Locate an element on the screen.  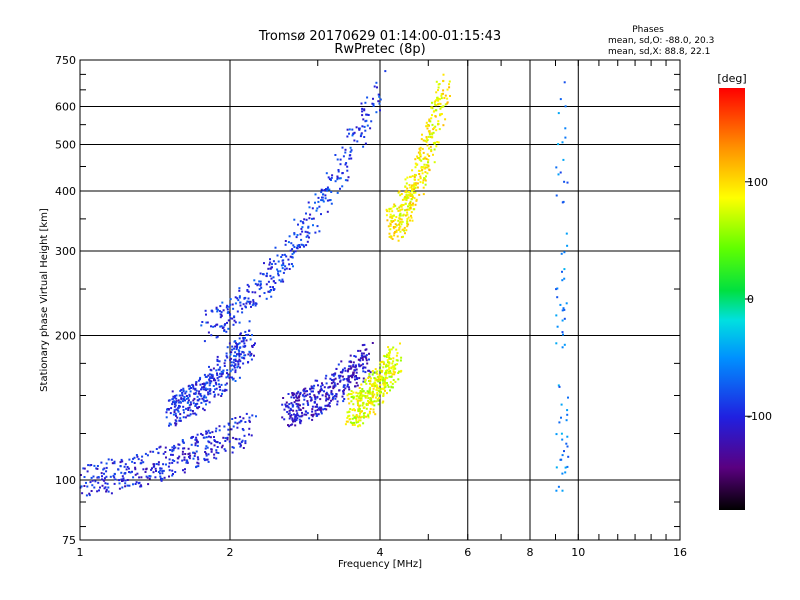
stats-x-line: mean, sd,X: 88.8, 22.1 is located at coordinates (659, 52).